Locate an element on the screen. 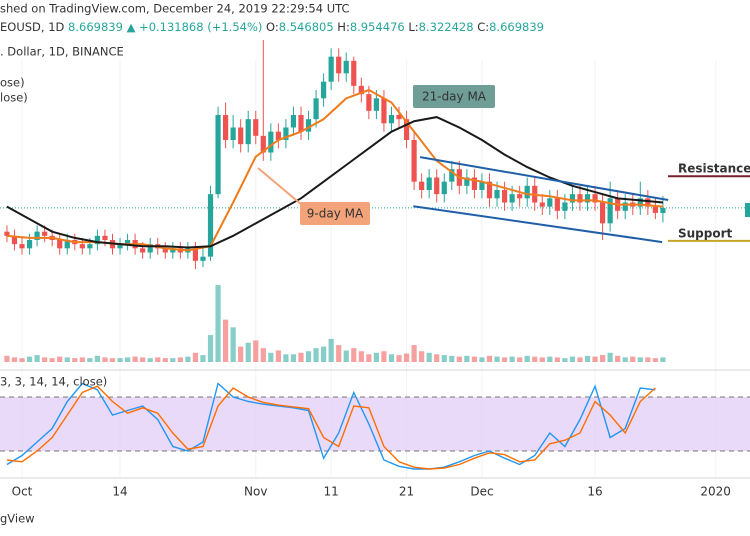 The height and width of the screenshot is (536, 750). stoch-line is located at coordinates (331, 426).